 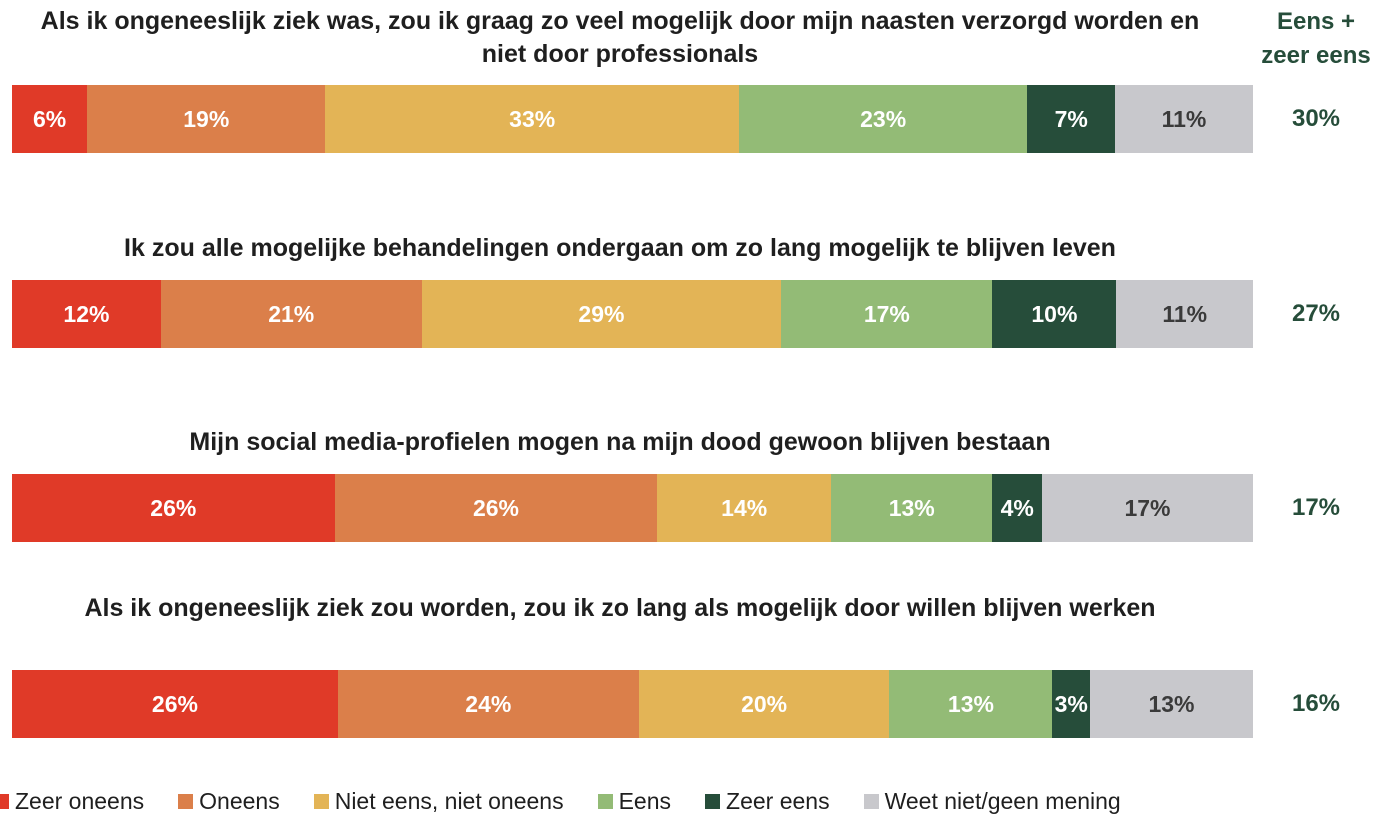 I want to click on legend-label: Zeer eens, so click(x=778, y=801).